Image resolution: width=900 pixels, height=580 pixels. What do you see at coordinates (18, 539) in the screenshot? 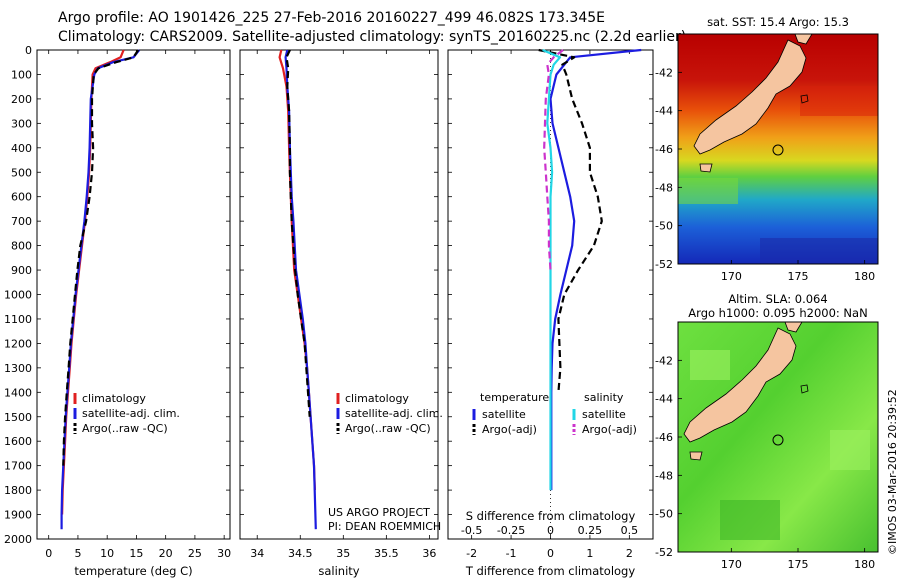
I see `y-tick-label: 2000` at bounding box center [18, 539].